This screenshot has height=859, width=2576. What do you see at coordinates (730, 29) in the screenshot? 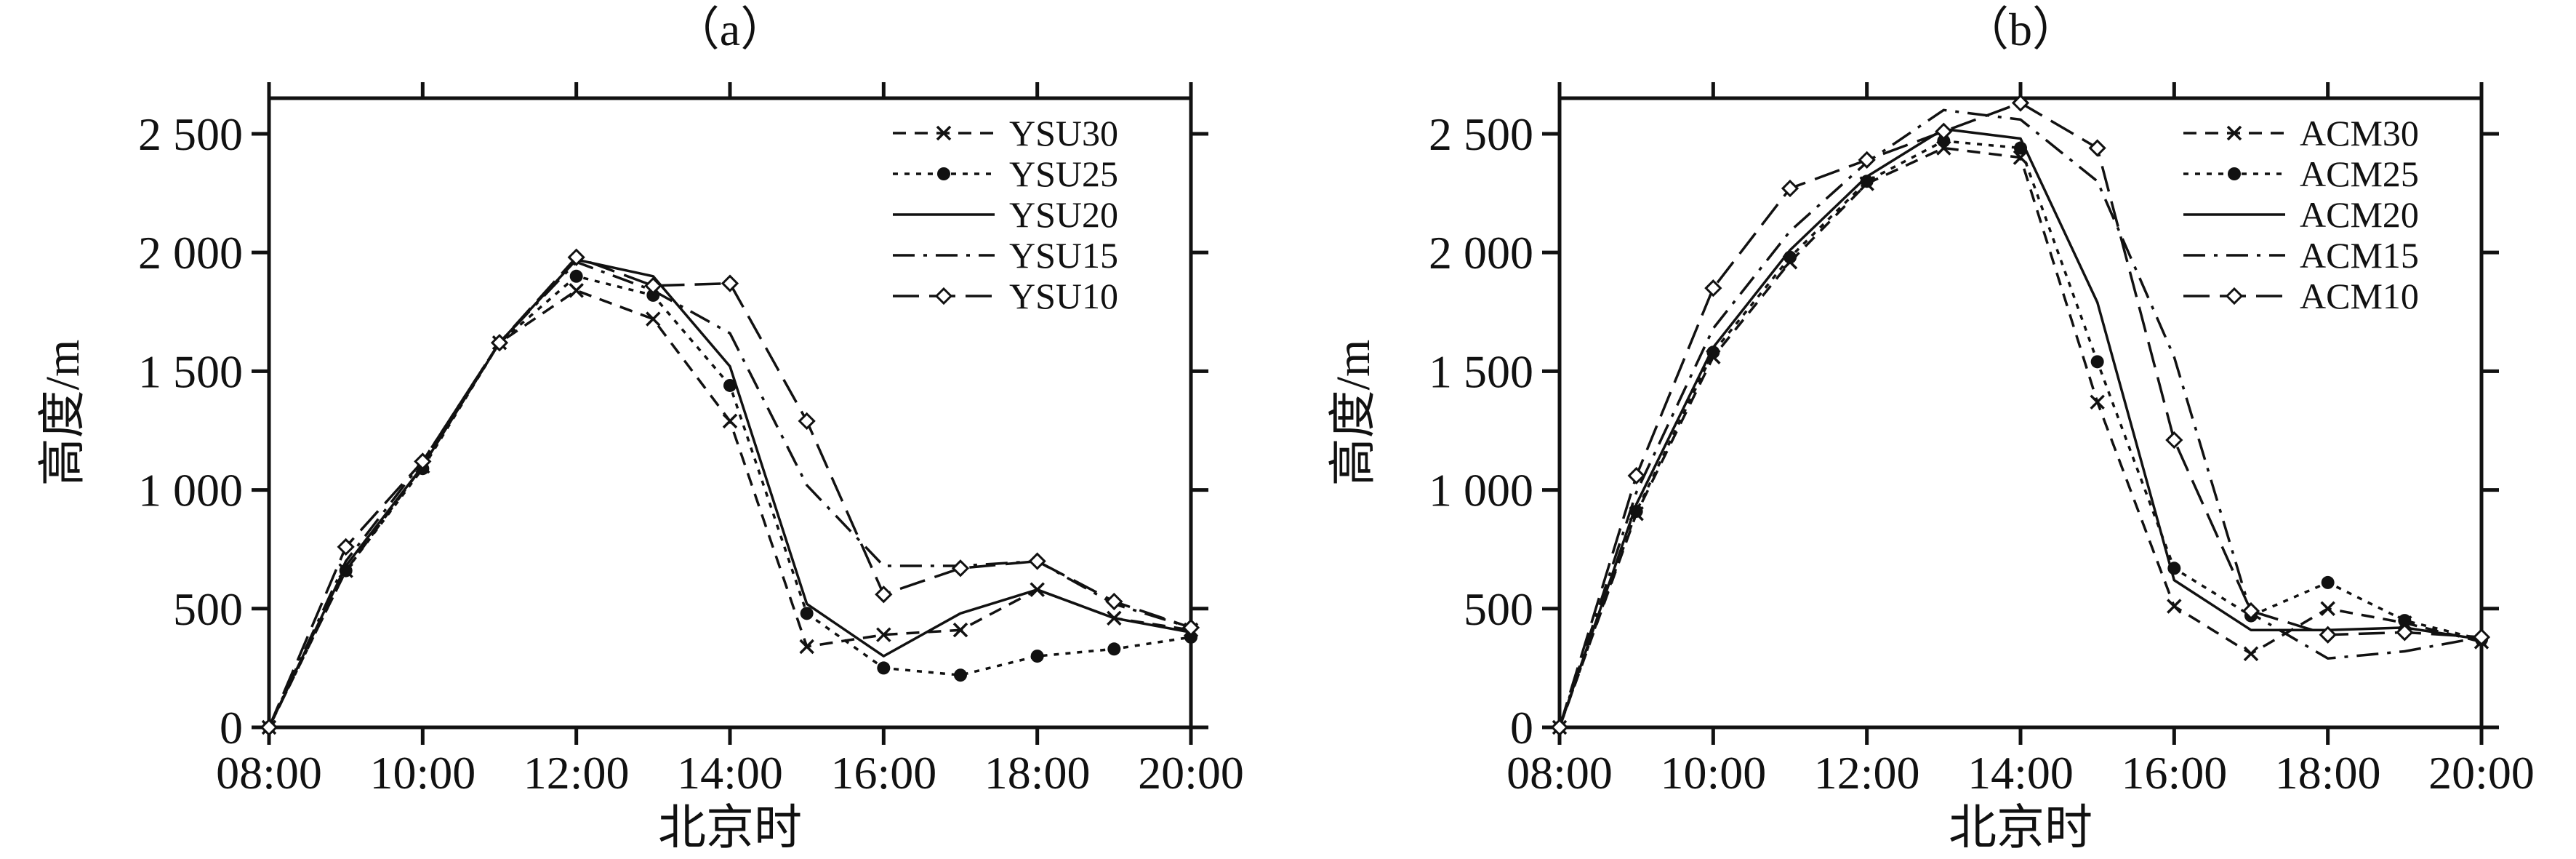
I see `panel-label: （a）` at bounding box center [730, 29].